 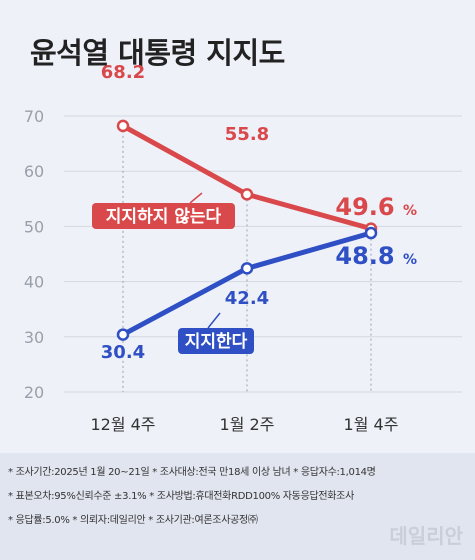 I want to click on series-label-2: 지지한다, so click(x=216, y=342).